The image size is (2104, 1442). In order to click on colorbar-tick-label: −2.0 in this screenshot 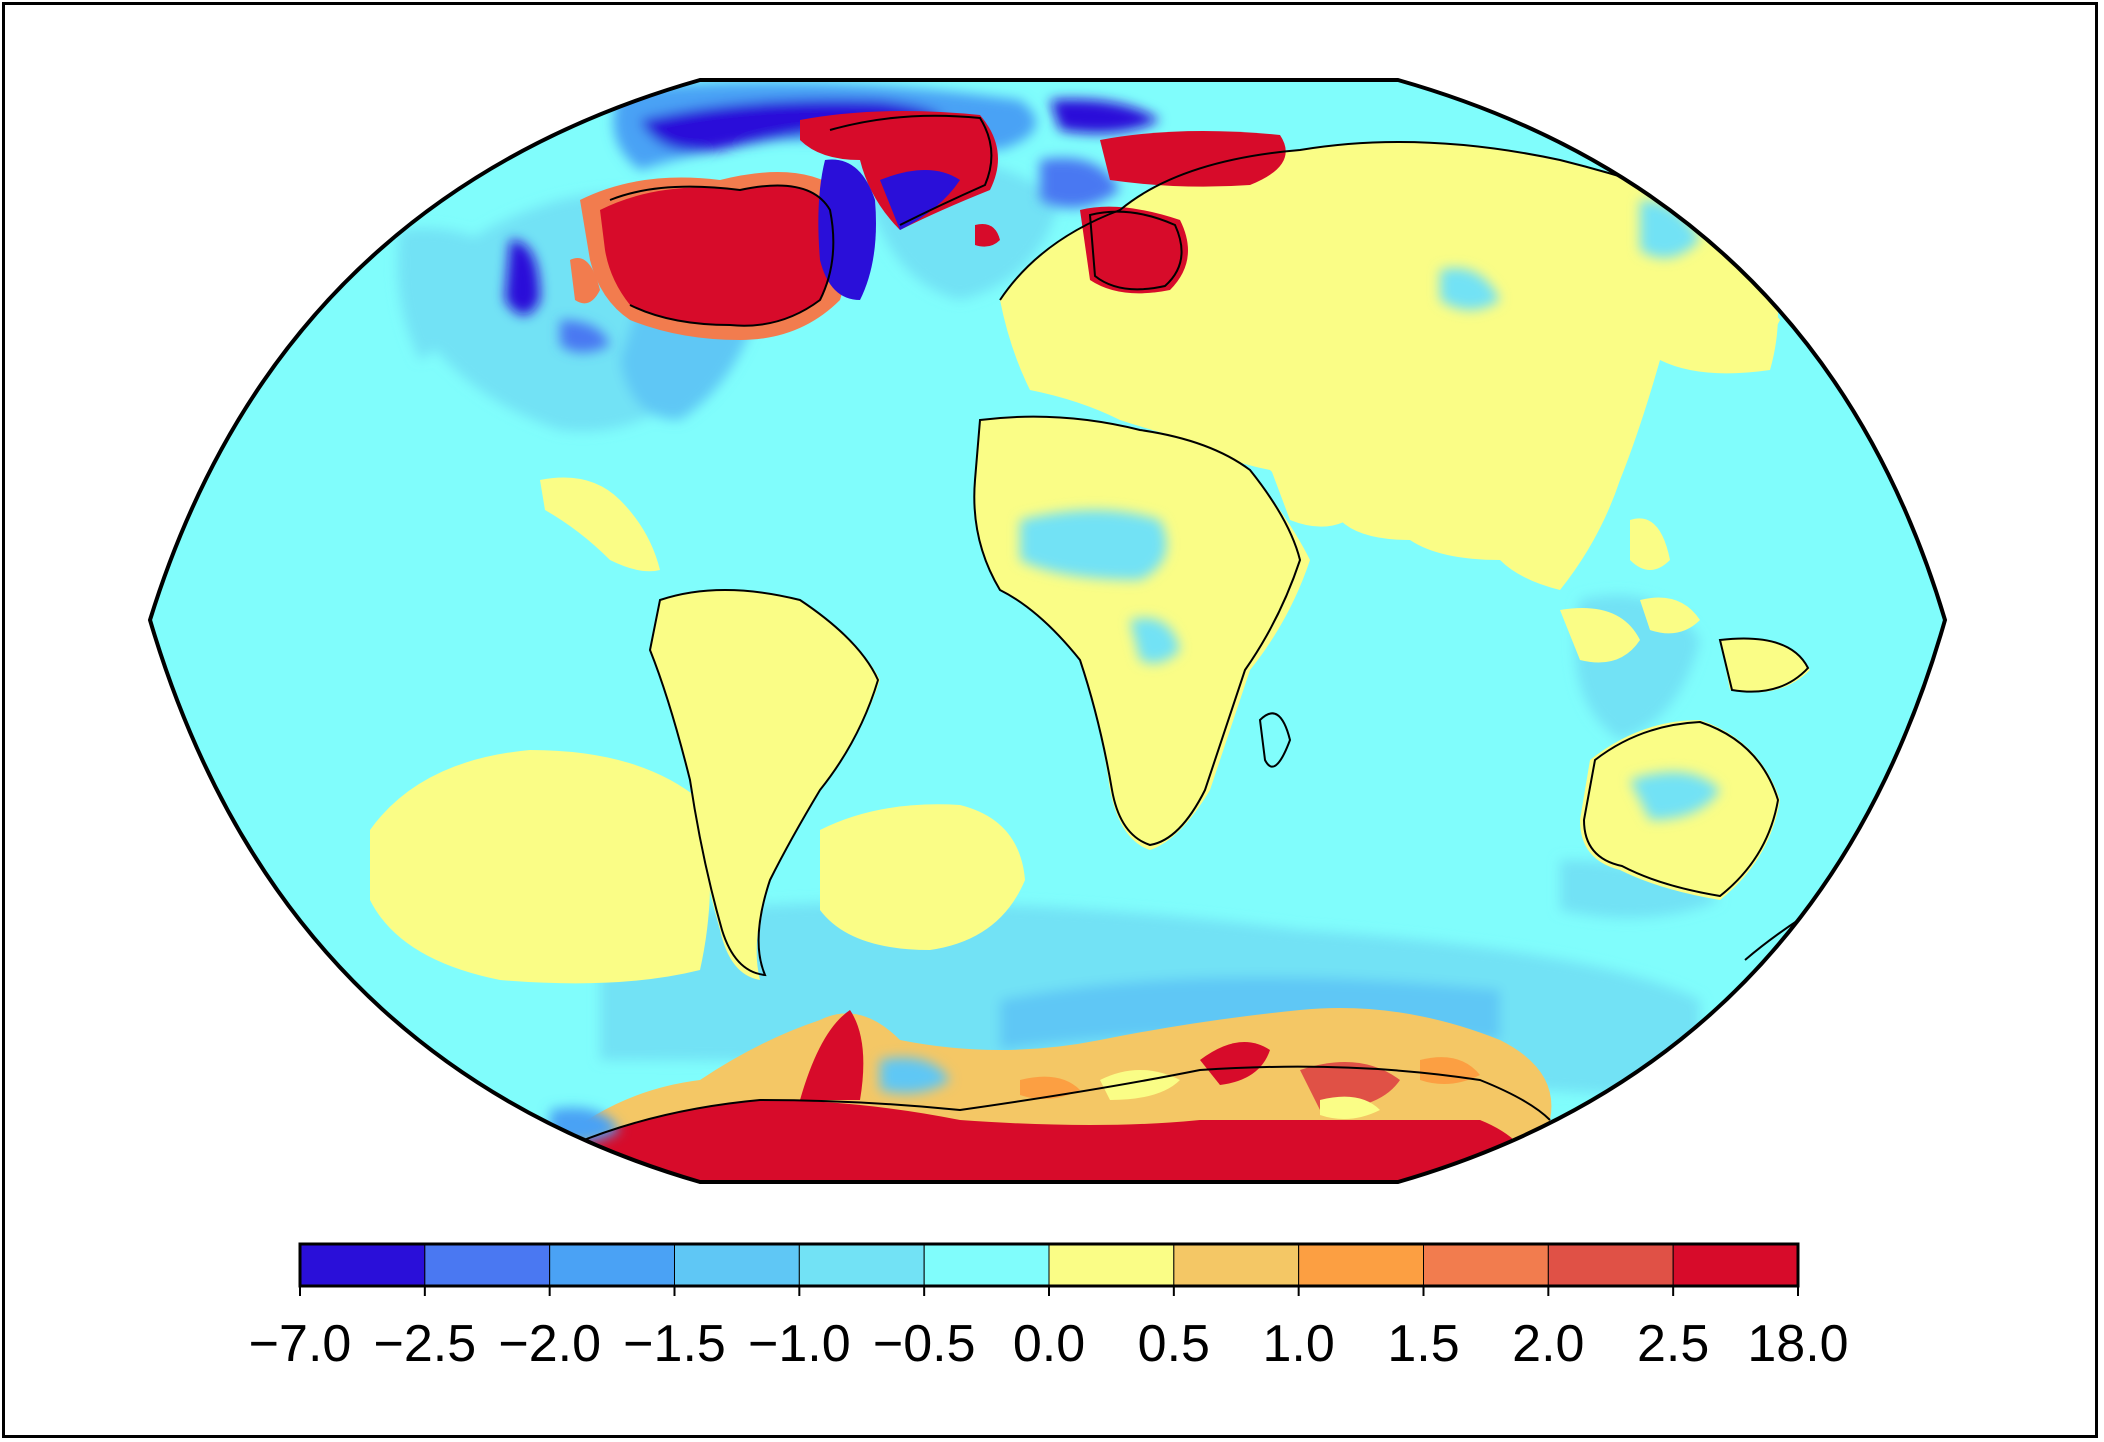, I will do `click(549, 1344)`.